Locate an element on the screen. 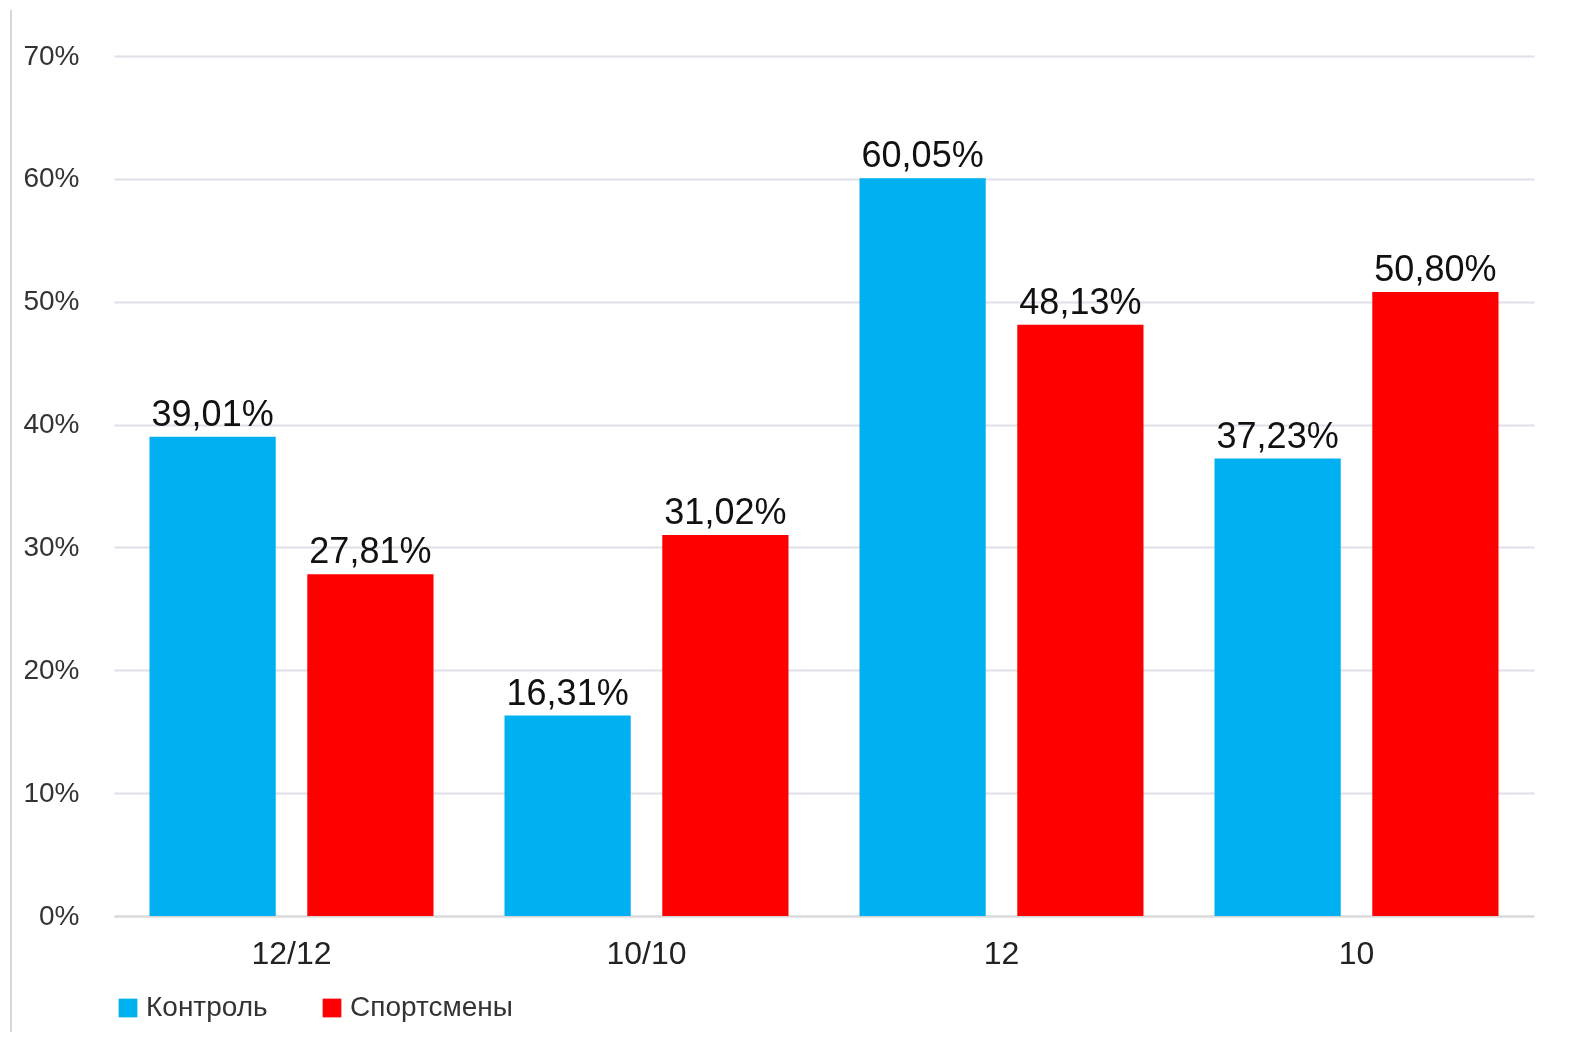 The image size is (1595, 1056). y-tick-label: 10% is located at coordinates (51, 792).